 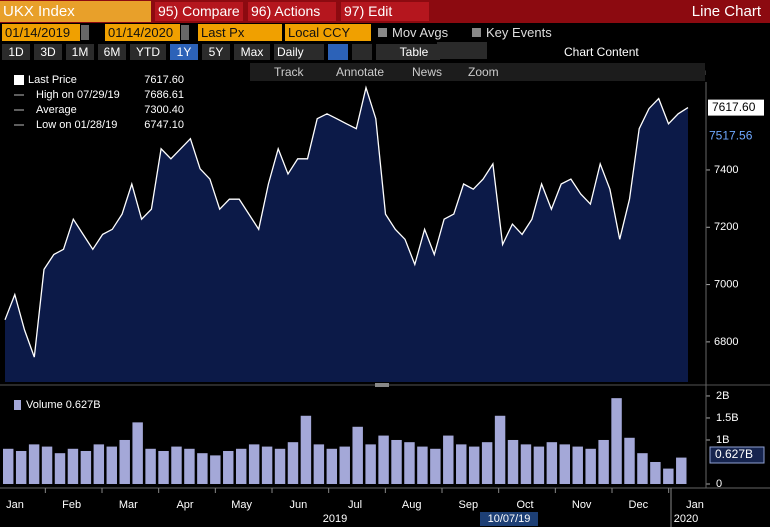 I want to click on panel-handle, so click(x=382, y=385).